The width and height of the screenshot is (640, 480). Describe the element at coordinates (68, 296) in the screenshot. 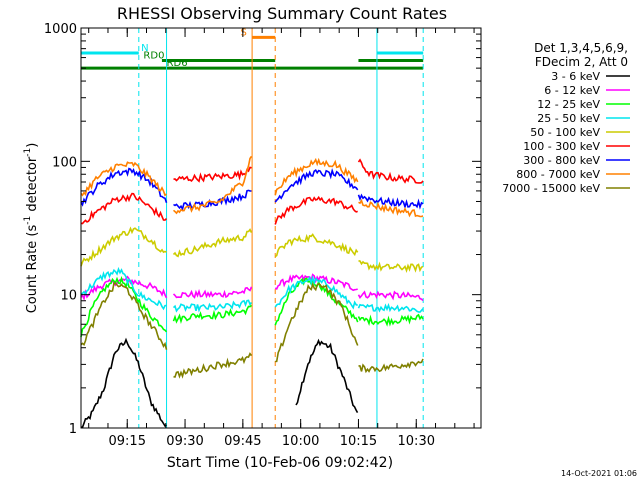

I see `y-tick-label-1: 10` at that location.